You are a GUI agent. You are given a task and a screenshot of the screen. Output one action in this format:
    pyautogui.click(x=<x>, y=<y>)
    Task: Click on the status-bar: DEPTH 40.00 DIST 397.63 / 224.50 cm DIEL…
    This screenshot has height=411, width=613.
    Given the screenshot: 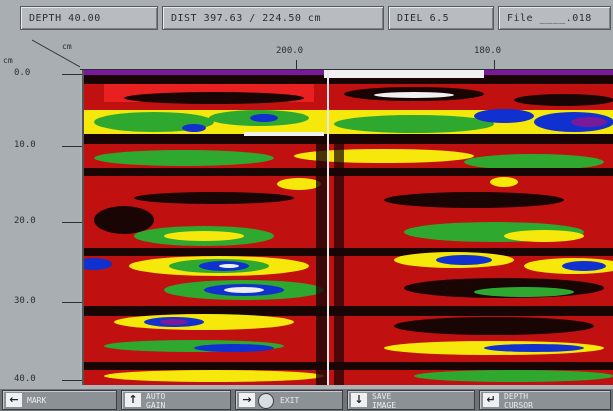 What is the action you would take?
    pyautogui.click(x=306, y=18)
    